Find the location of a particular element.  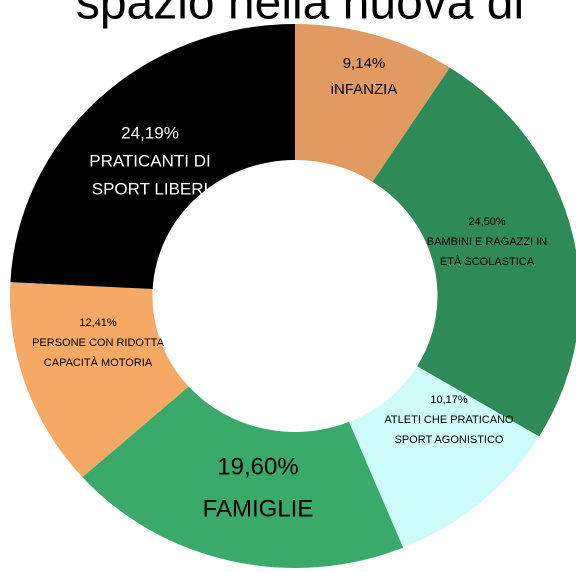

value-label: 12,41% is located at coordinates (98, 323).